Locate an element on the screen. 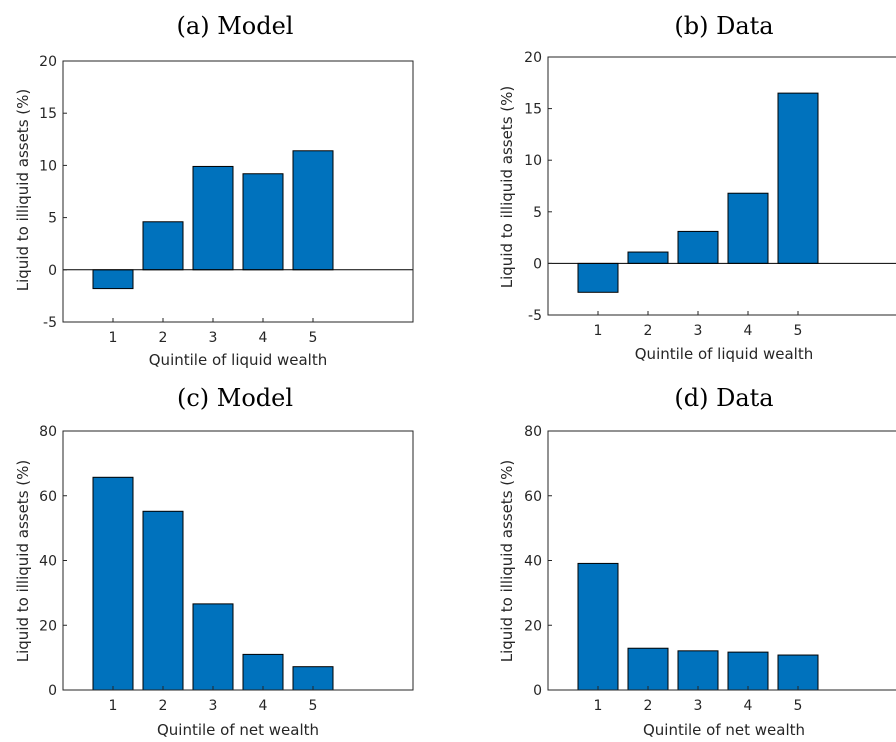  panel-title: (a) Model is located at coordinates (235, 26).